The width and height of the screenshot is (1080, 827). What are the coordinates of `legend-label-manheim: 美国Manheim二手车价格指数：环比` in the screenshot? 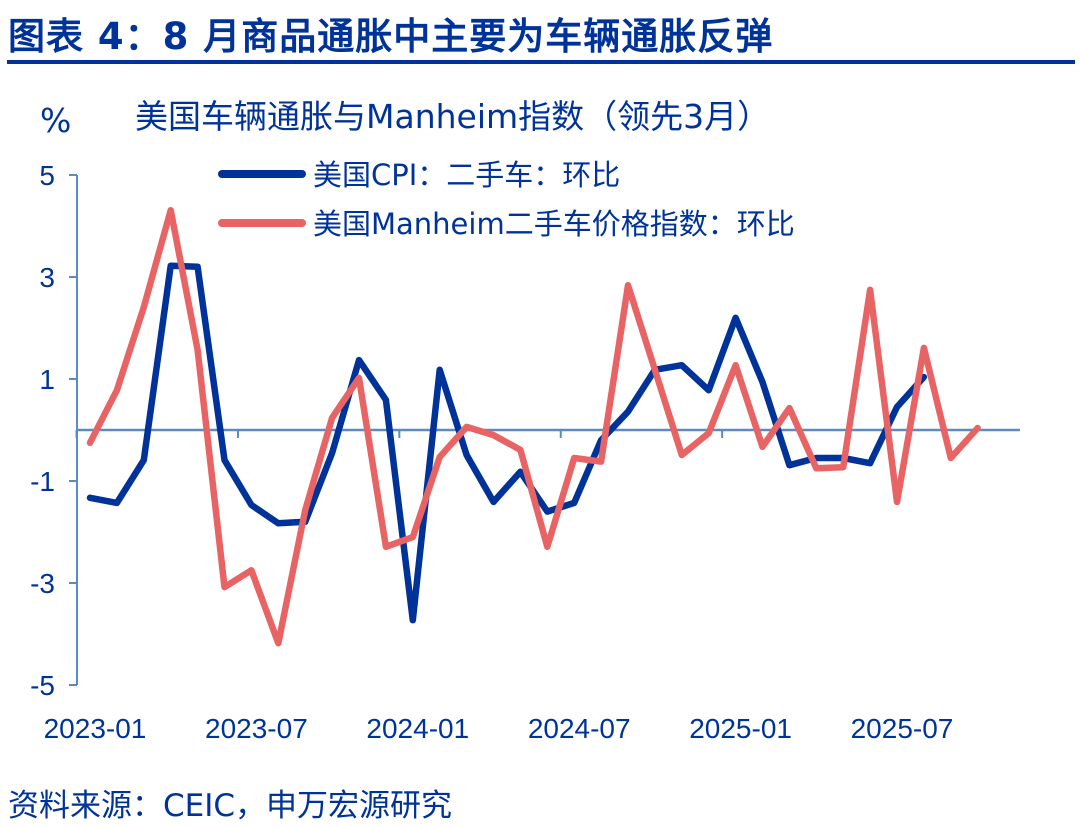 It's located at (554, 224).